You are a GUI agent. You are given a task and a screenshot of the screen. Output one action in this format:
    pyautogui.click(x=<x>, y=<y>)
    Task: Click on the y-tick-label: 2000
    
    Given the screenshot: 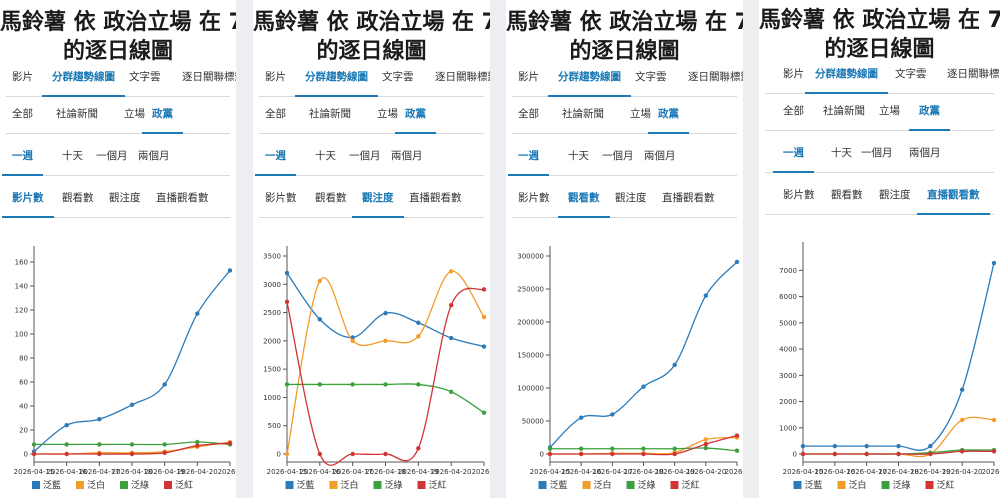 What is the action you would take?
    pyautogui.click(x=272, y=341)
    